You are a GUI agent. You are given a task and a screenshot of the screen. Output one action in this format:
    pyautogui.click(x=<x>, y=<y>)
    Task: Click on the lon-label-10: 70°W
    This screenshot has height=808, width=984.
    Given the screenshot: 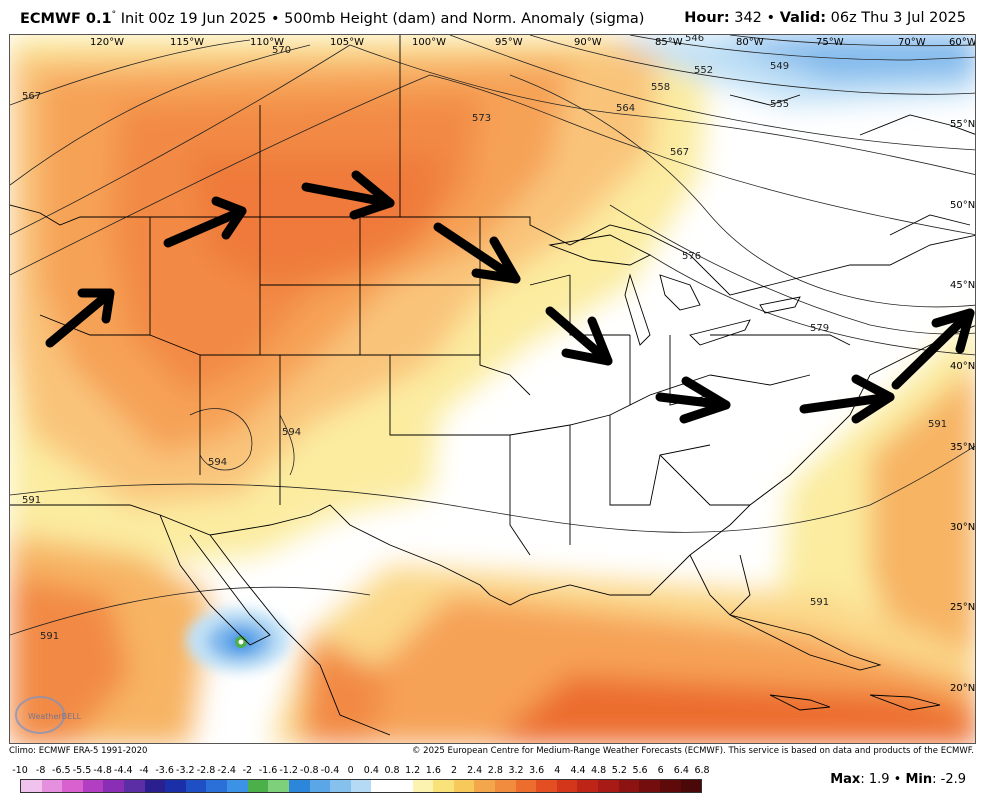 What is the action you would take?
    pyautogui.click(x=912, y=42)
    